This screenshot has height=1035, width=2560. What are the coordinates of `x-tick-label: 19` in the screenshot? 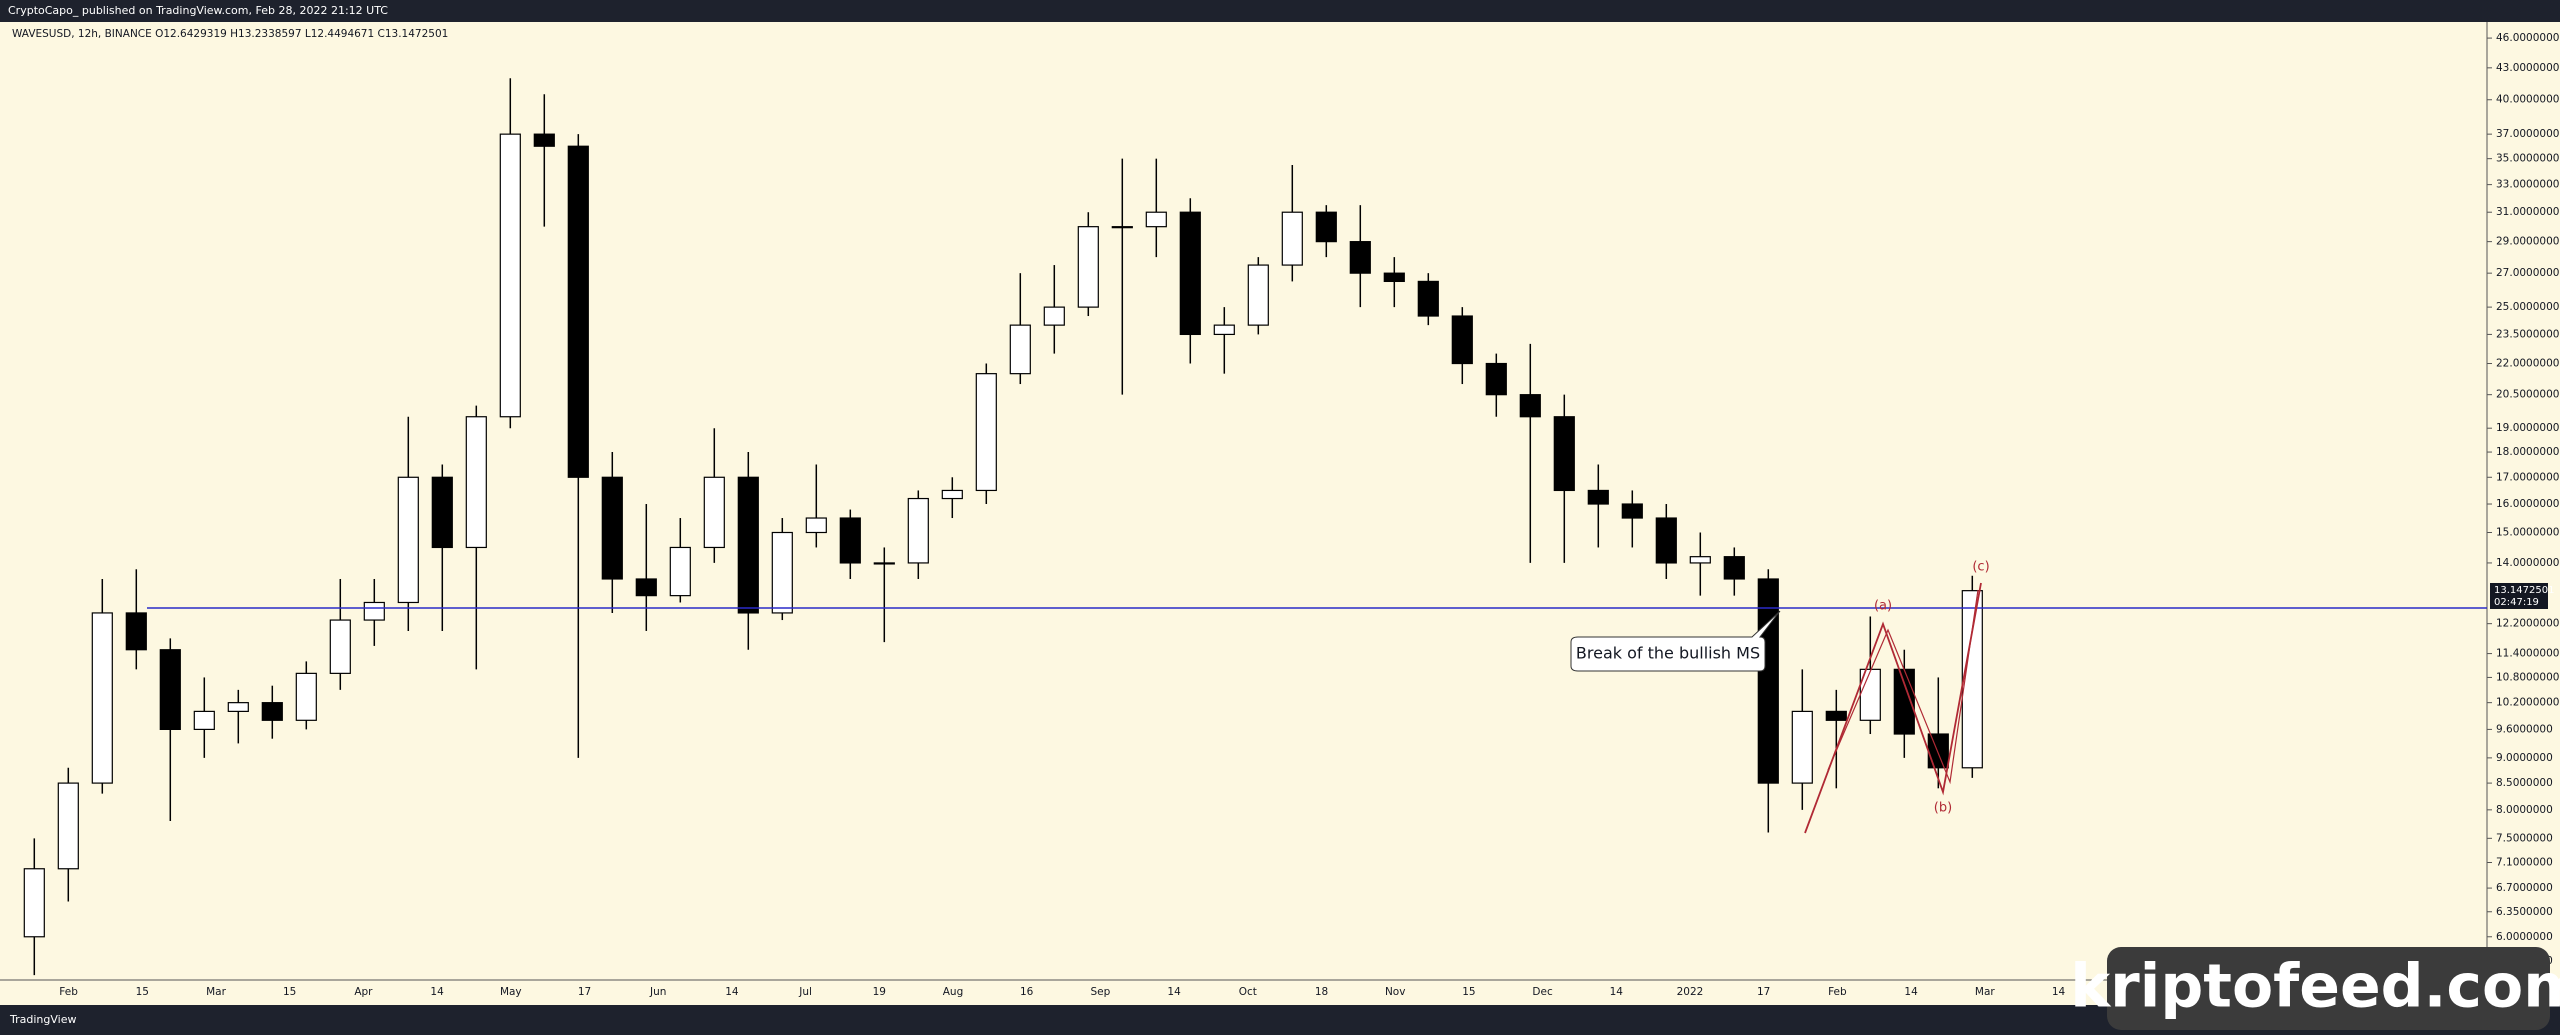 It's located at (879, 992).